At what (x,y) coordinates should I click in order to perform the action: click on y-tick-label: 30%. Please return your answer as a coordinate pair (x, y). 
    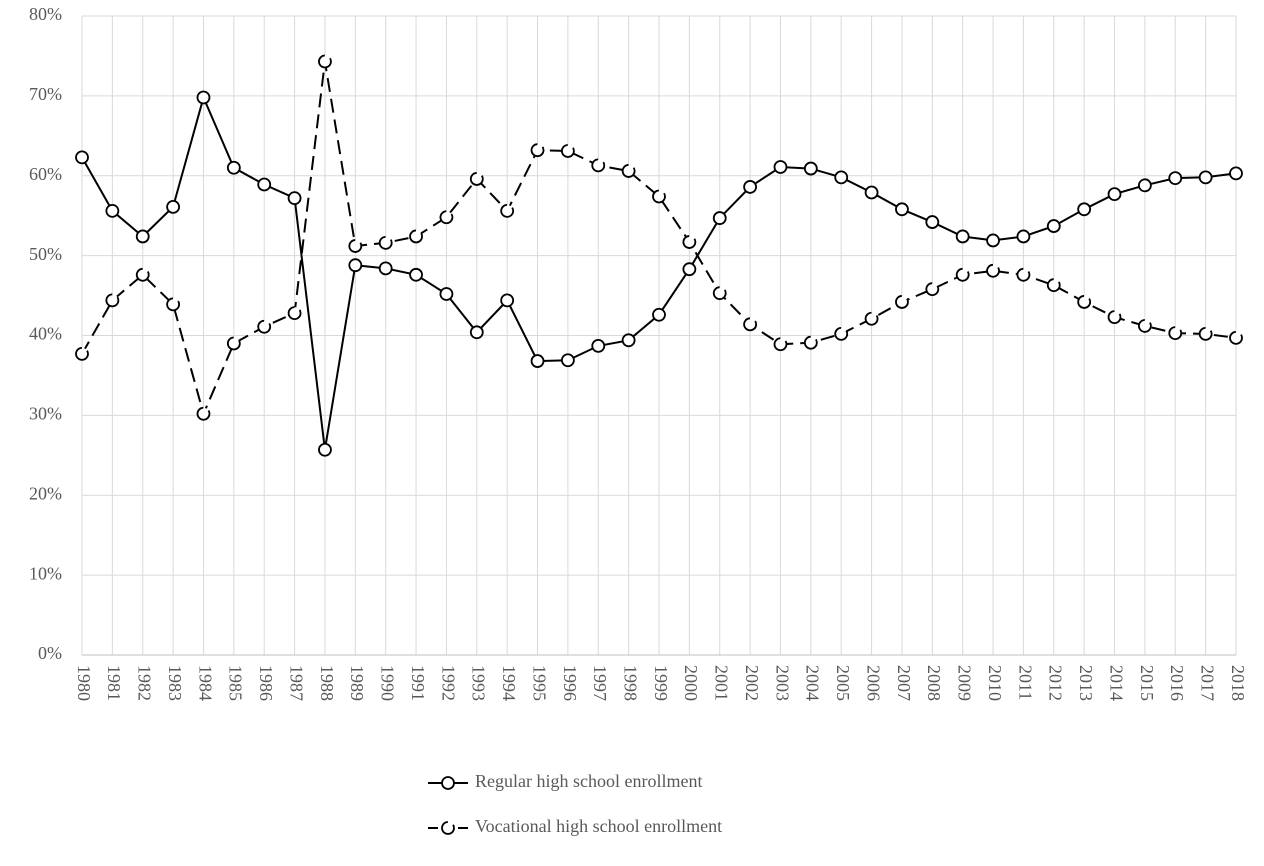
    Looking at the image, I should click on (45, 414).